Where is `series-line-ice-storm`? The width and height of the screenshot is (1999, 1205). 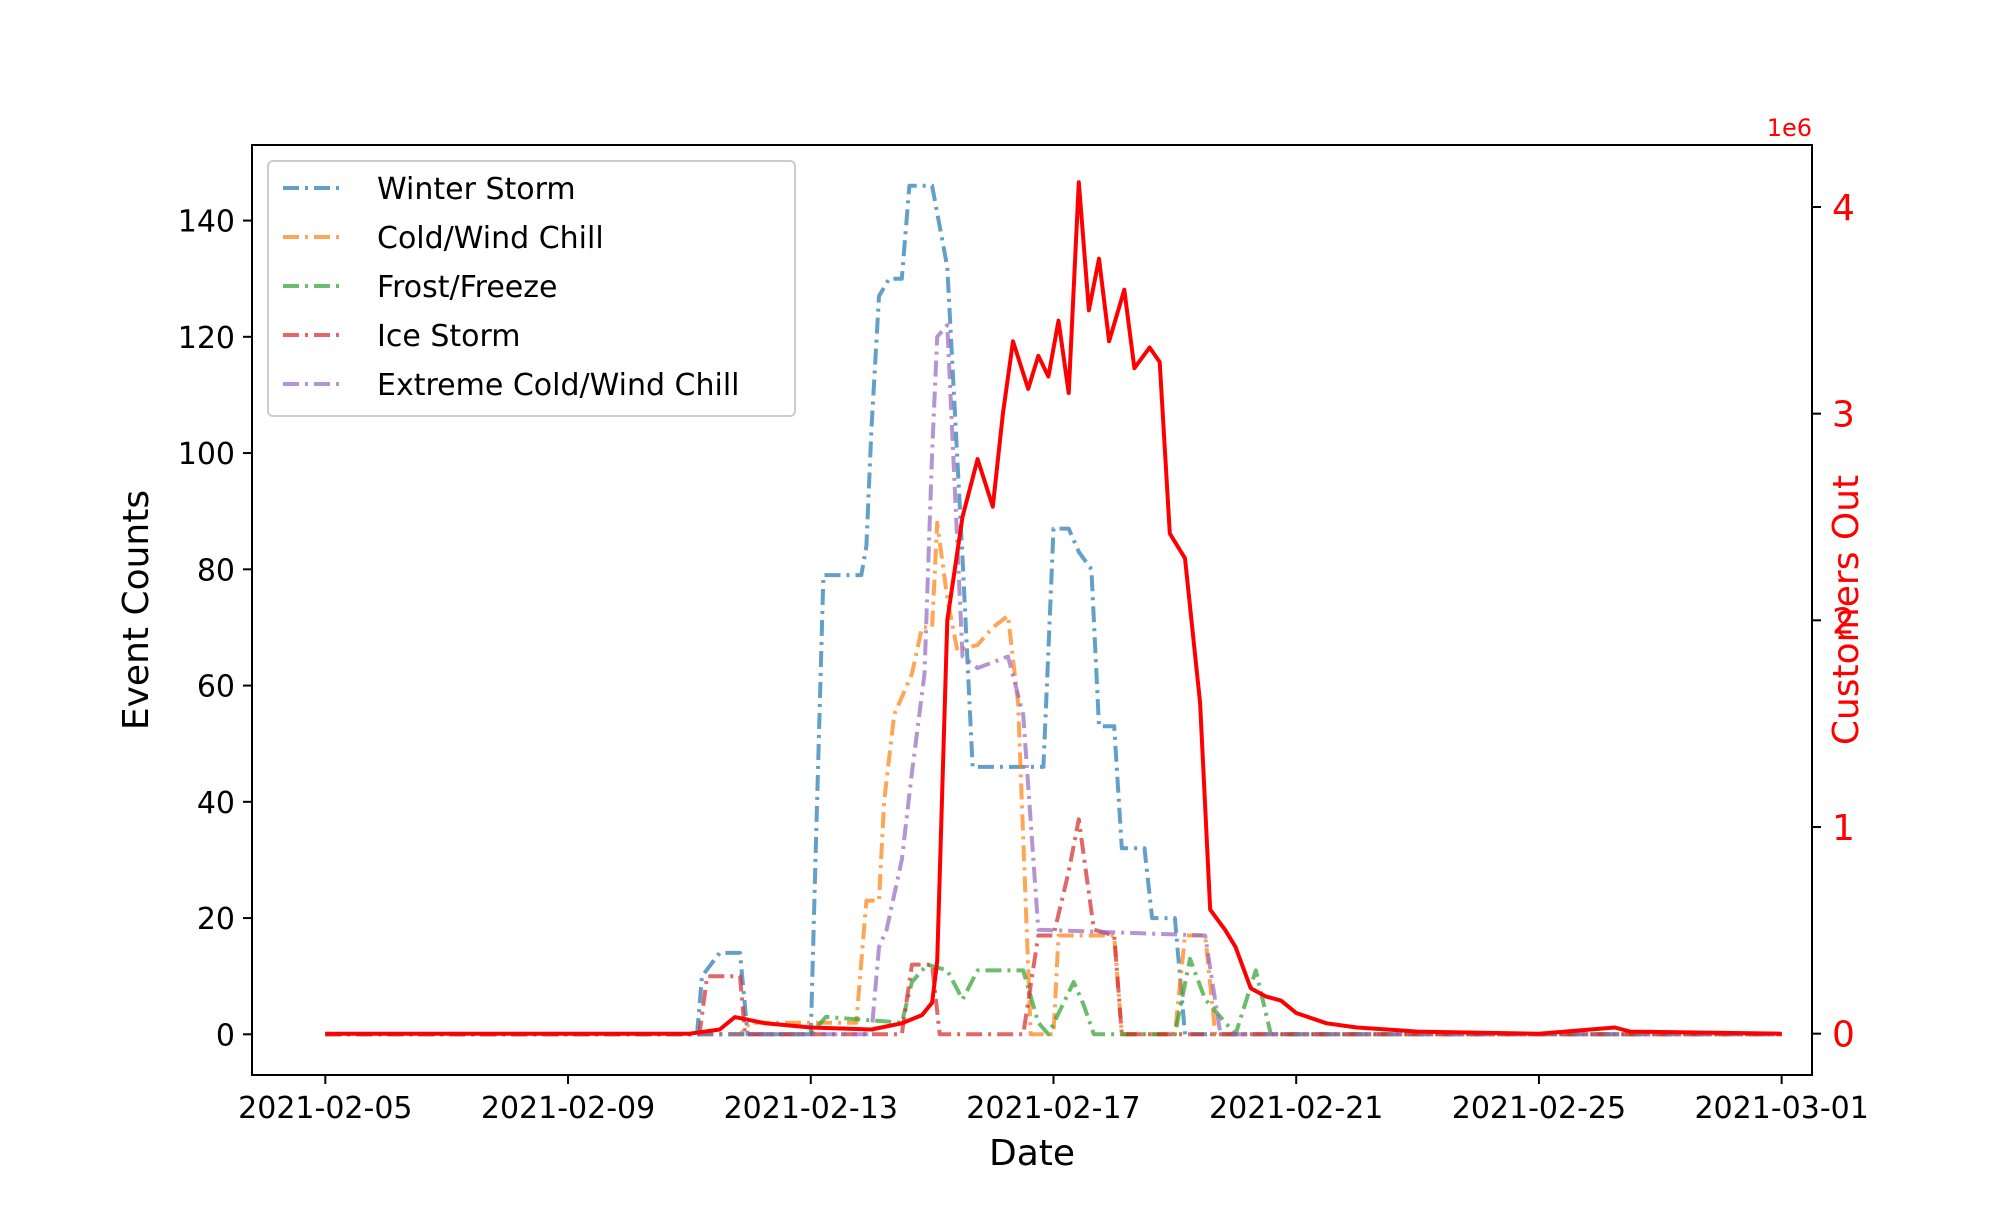
series-line-ice-storm is located at coordinates (1053, 927).